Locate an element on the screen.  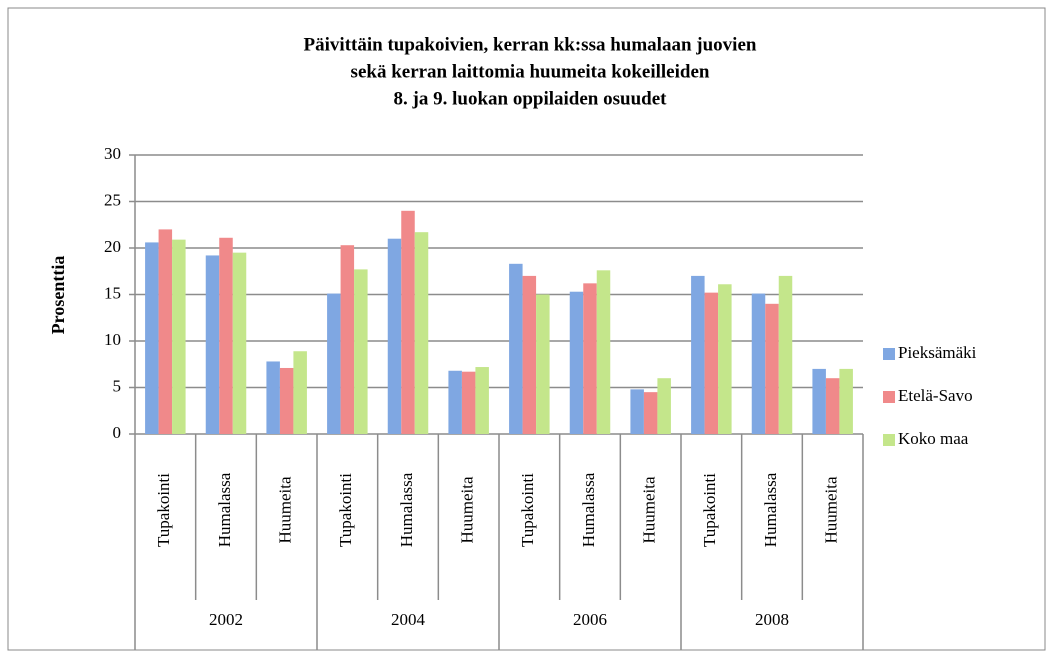
legend-label: Etelä-Savo is located at coordinates (935, 395).